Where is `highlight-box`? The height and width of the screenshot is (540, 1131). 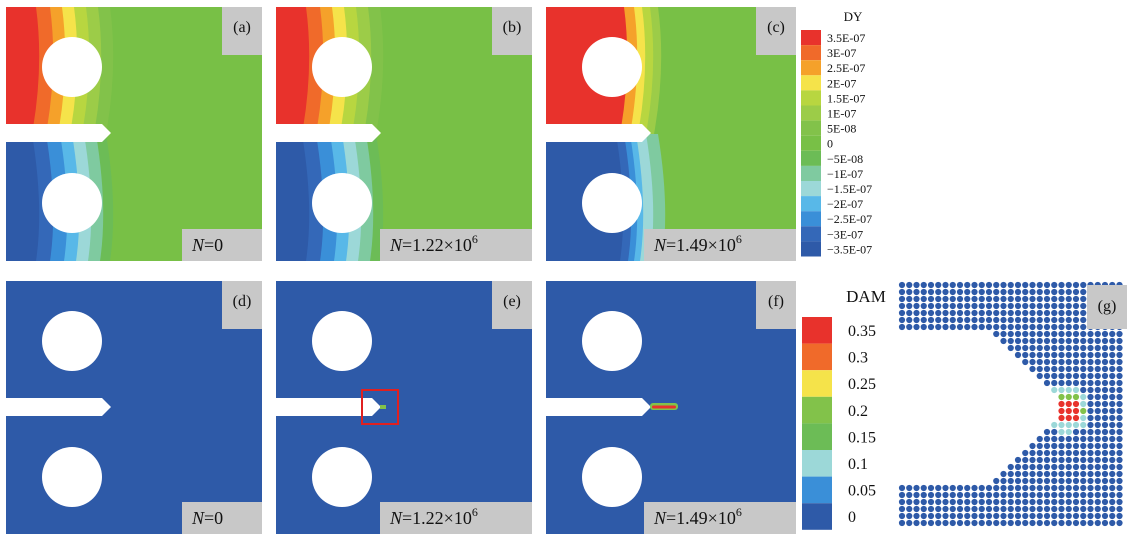
highlight-box is located at coordinates (380, 407).